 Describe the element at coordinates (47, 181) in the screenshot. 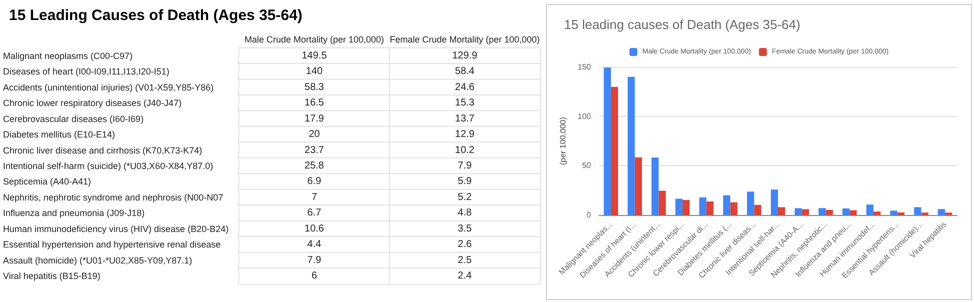

I see `y-tick-label: Septicemia (A40-A41)` at that location.